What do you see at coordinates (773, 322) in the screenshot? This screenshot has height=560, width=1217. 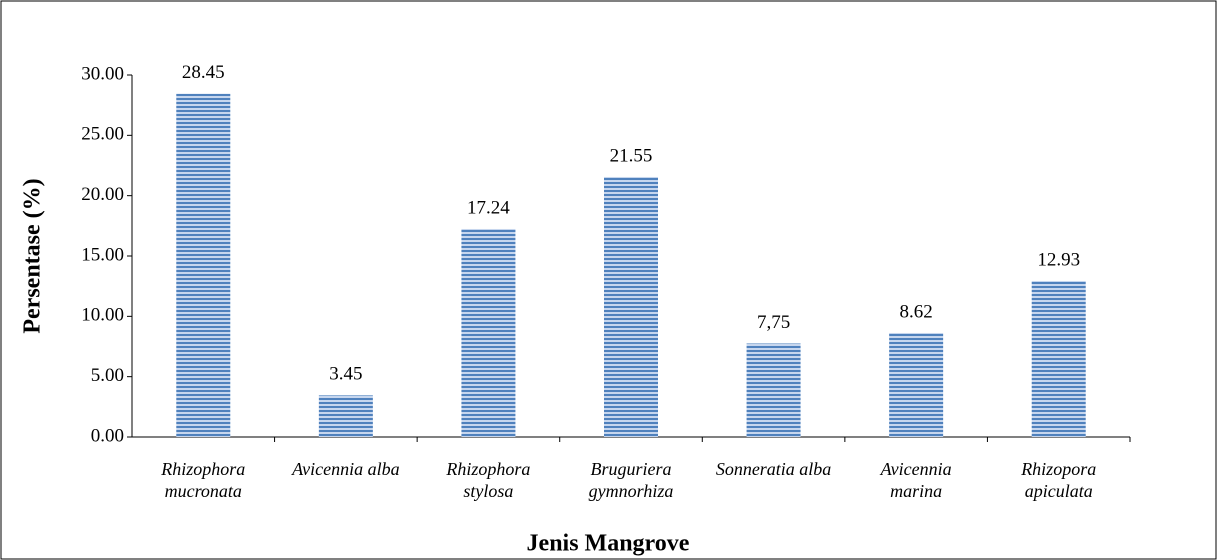 I see `value-label: 7,75` at bounding box center [773, 322].